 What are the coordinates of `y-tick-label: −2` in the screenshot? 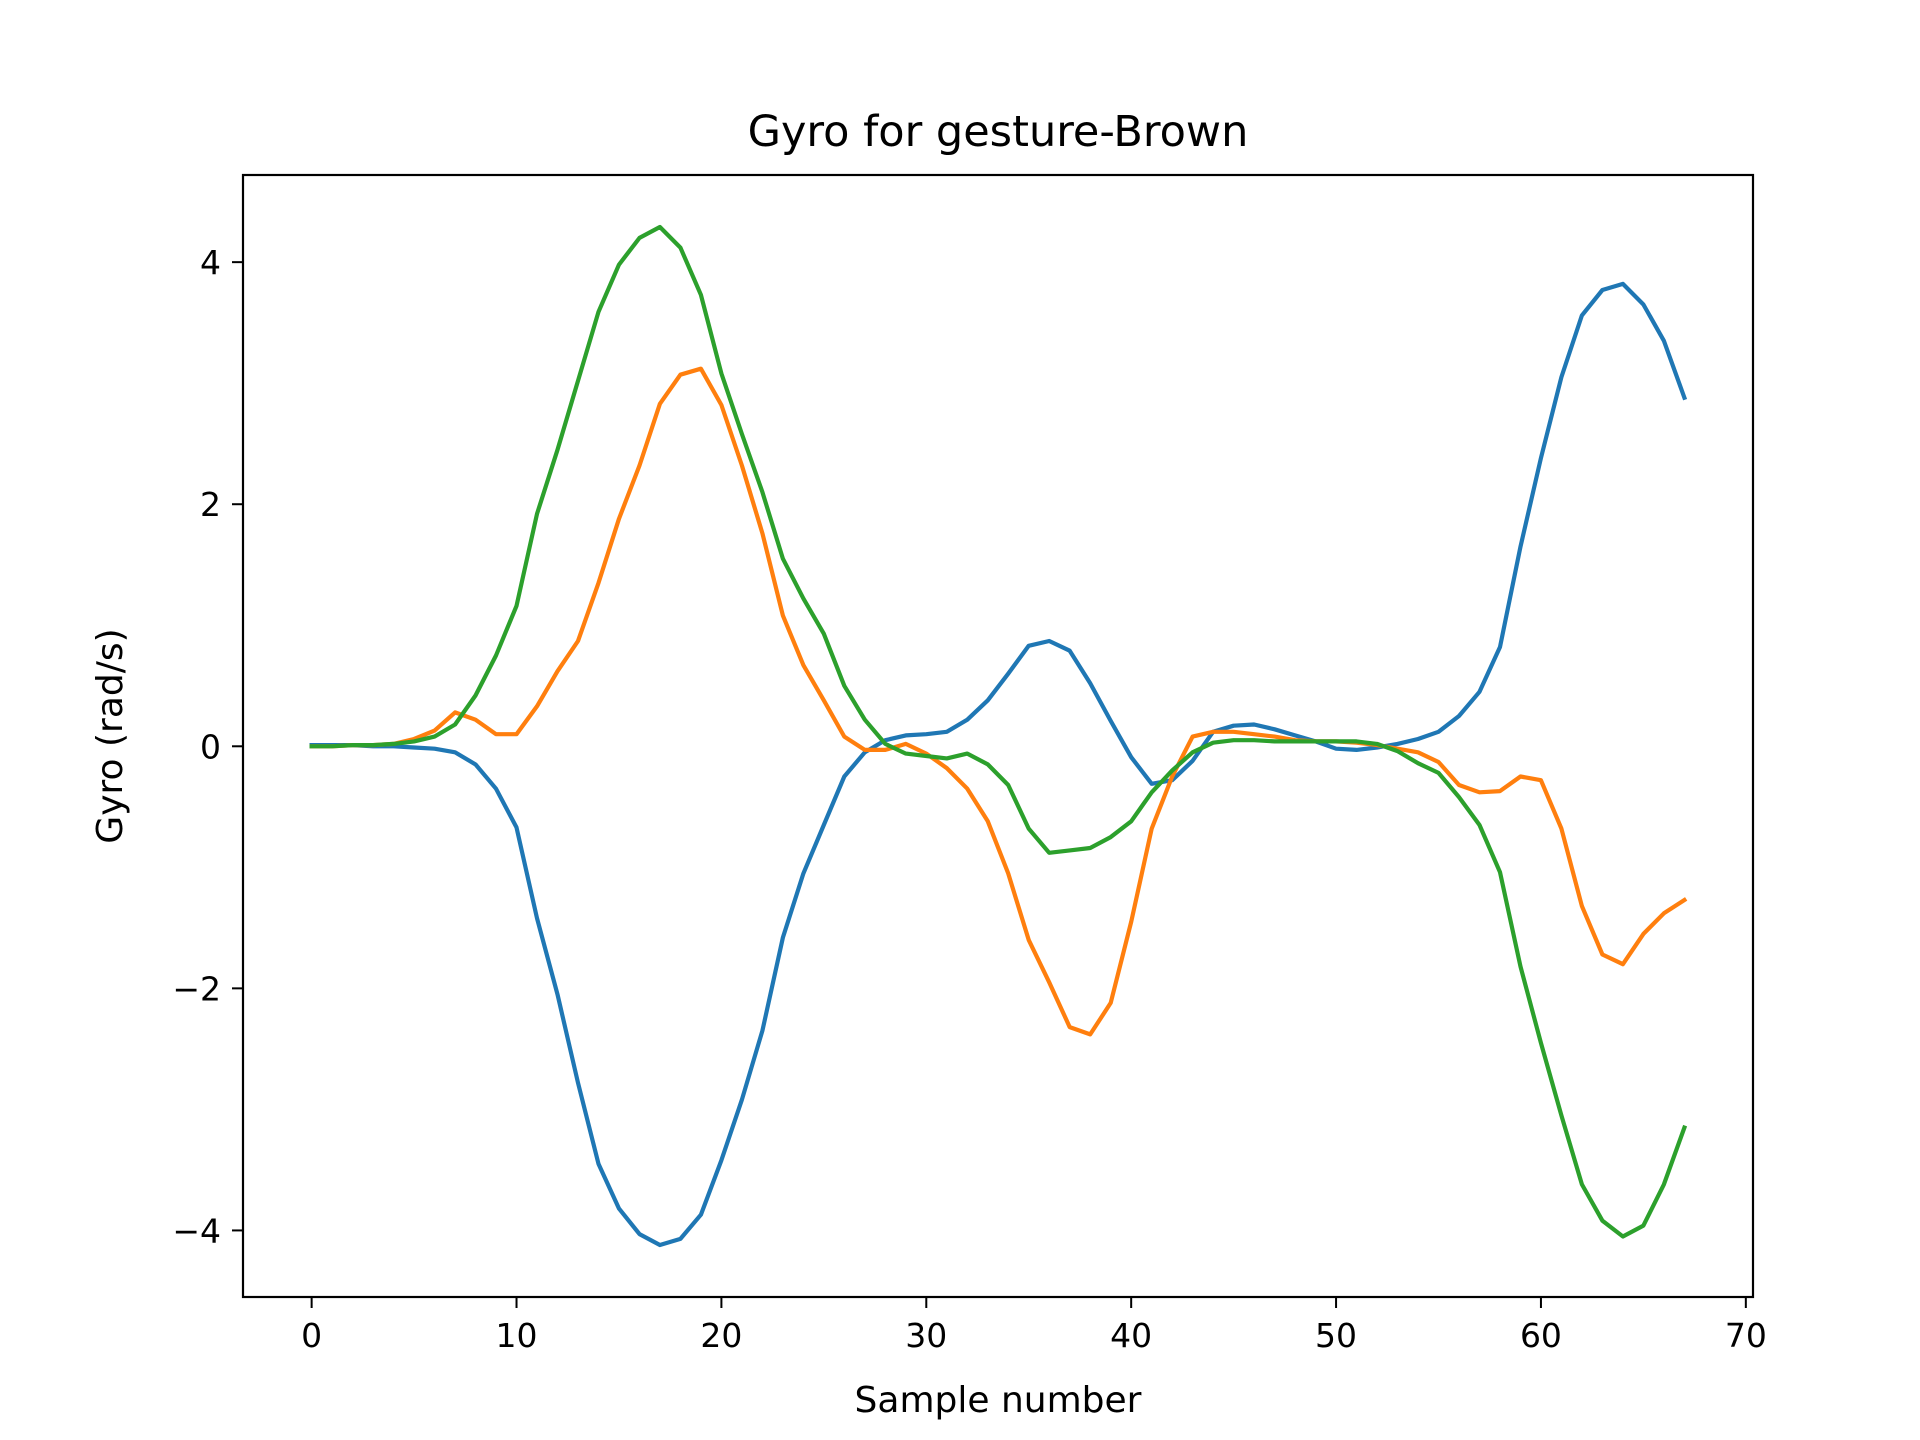 It's located at (196, 988).